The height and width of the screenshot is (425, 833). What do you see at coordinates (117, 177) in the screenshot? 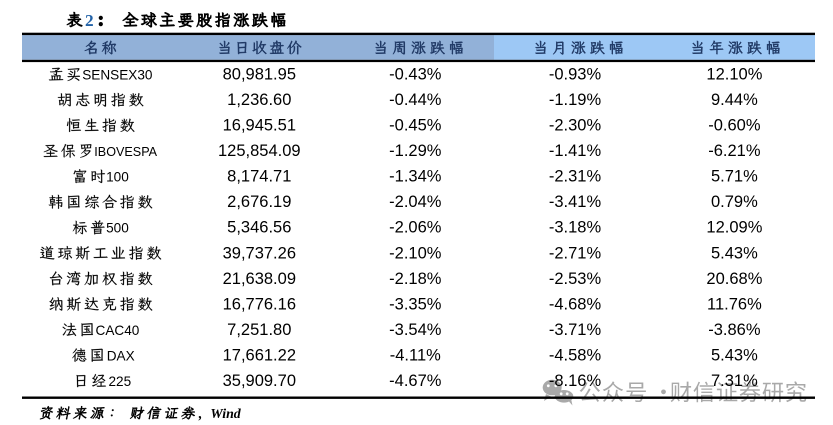
I see `svg-text: 100` at bounding box center [117, 177].